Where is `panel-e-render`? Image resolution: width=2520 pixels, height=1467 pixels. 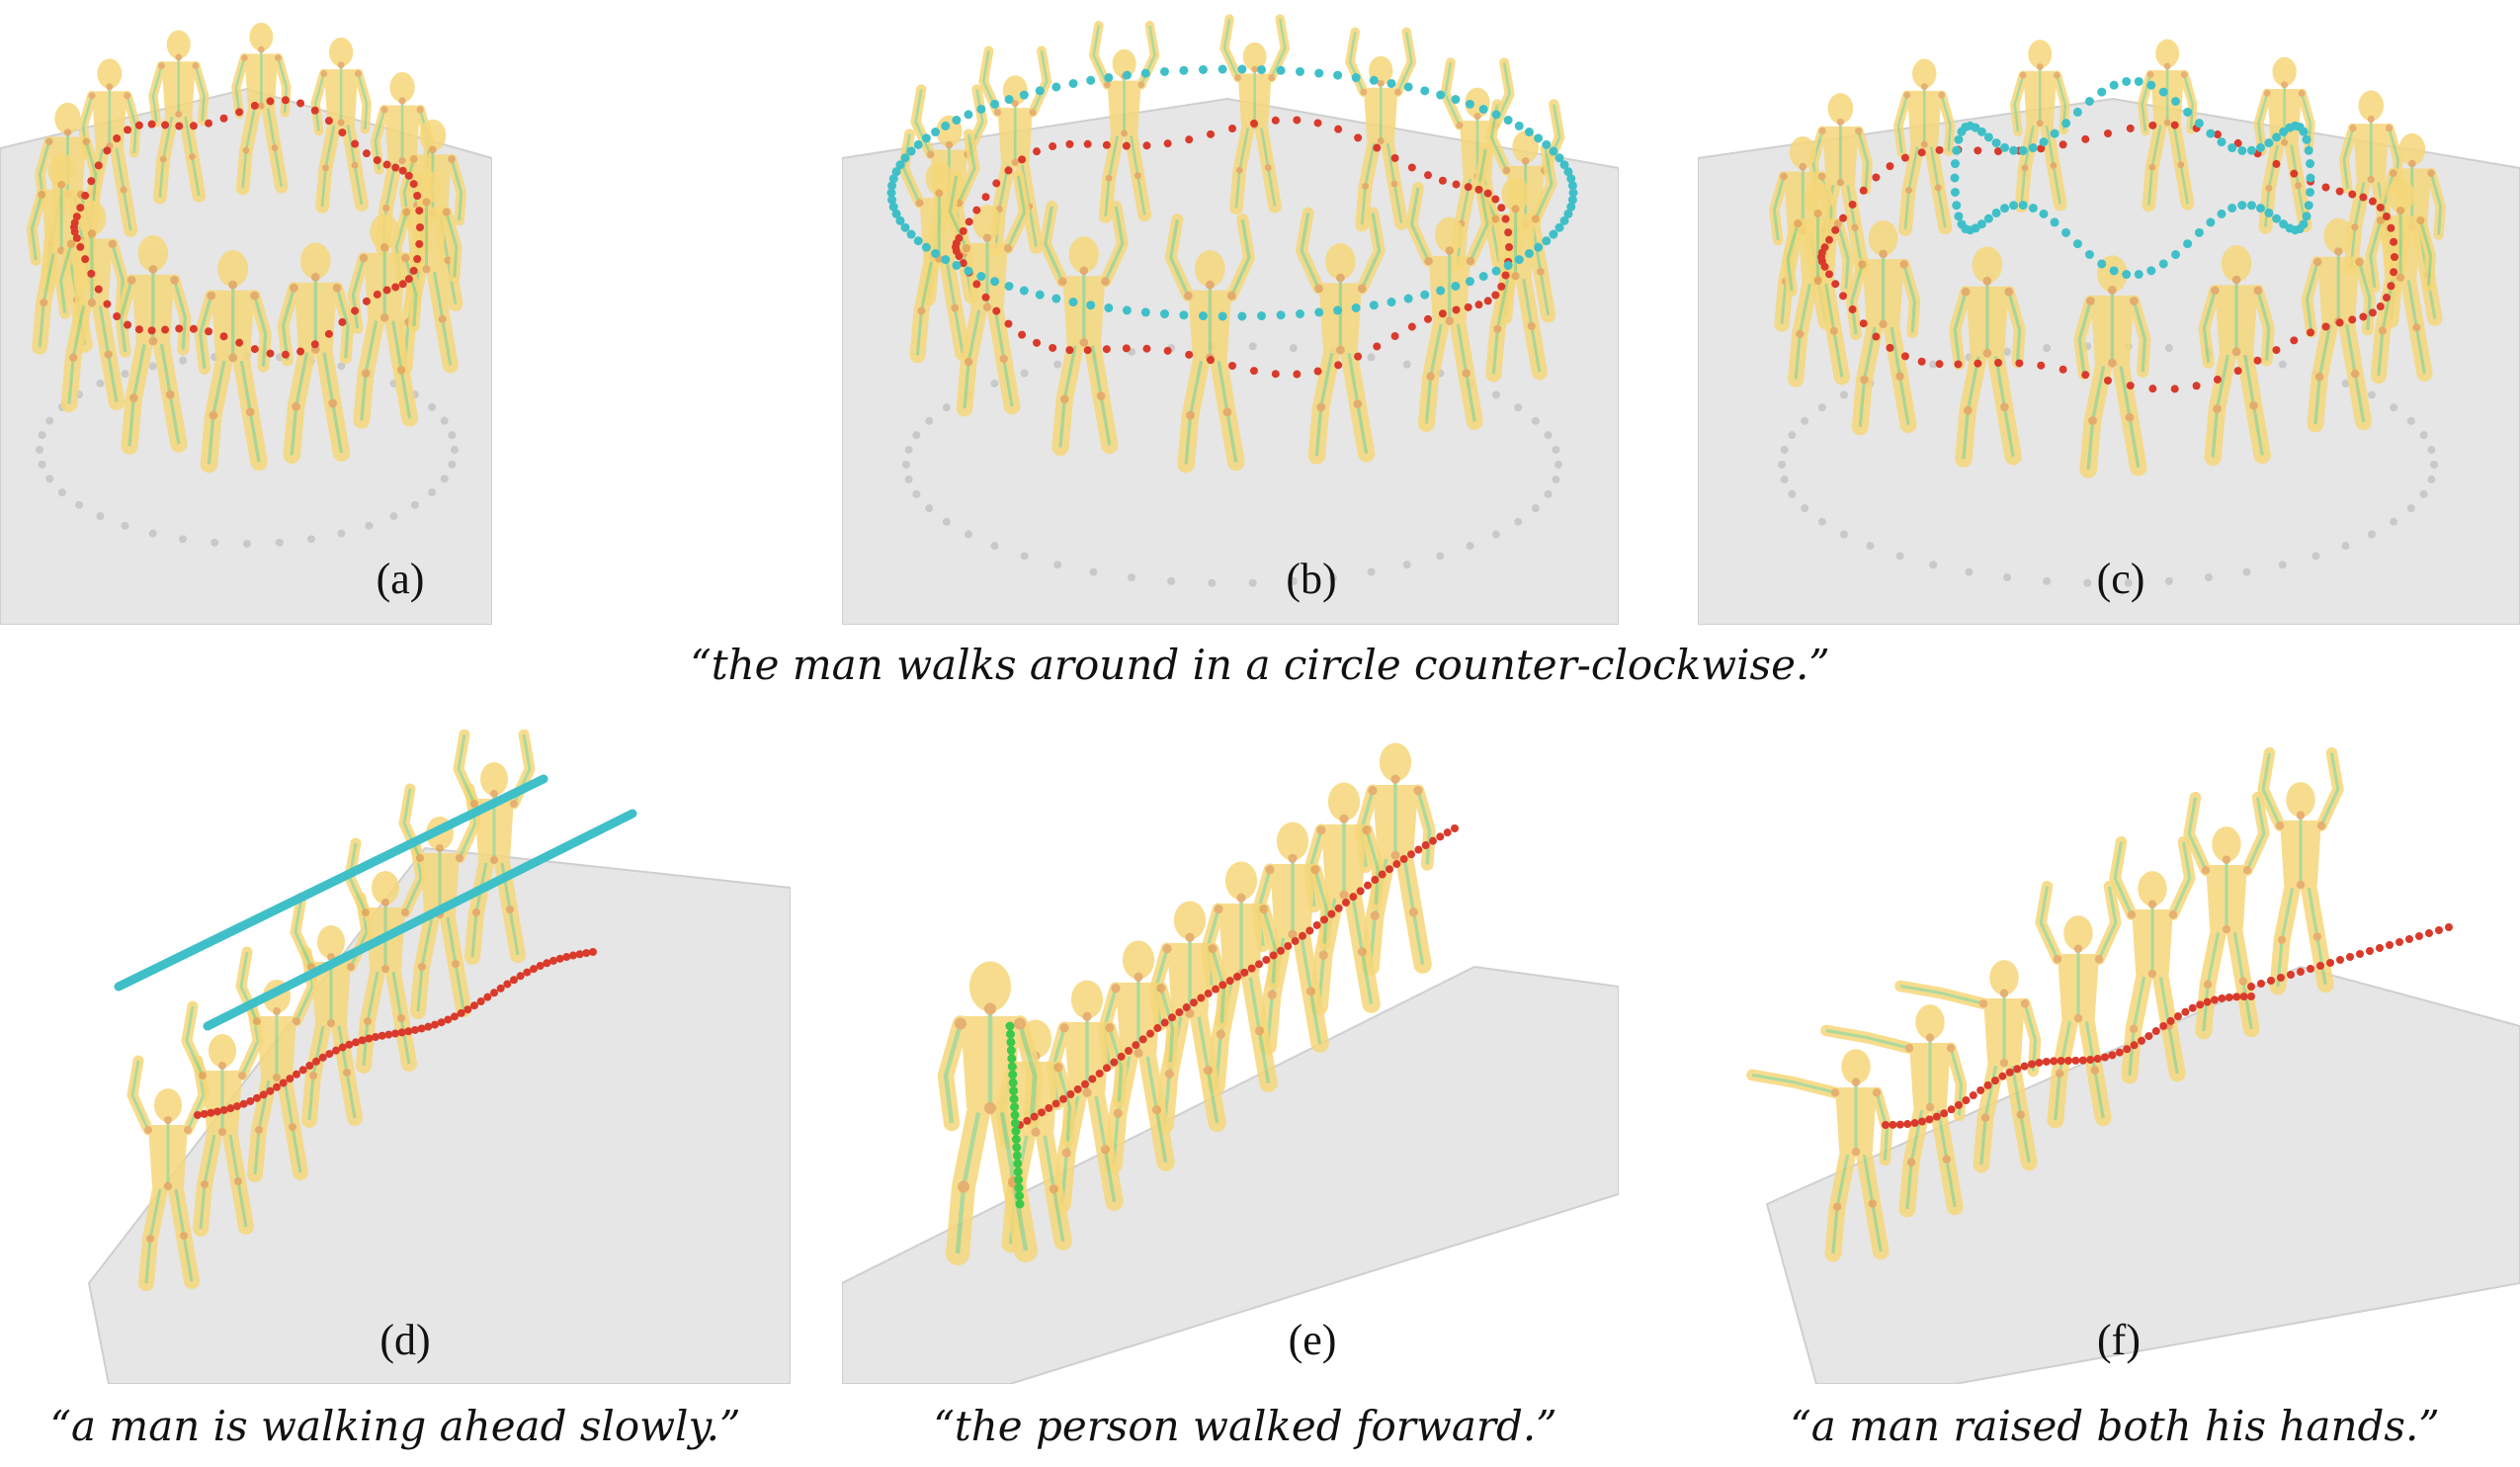 panel-e-render is located at coordinates (1230, 1063).